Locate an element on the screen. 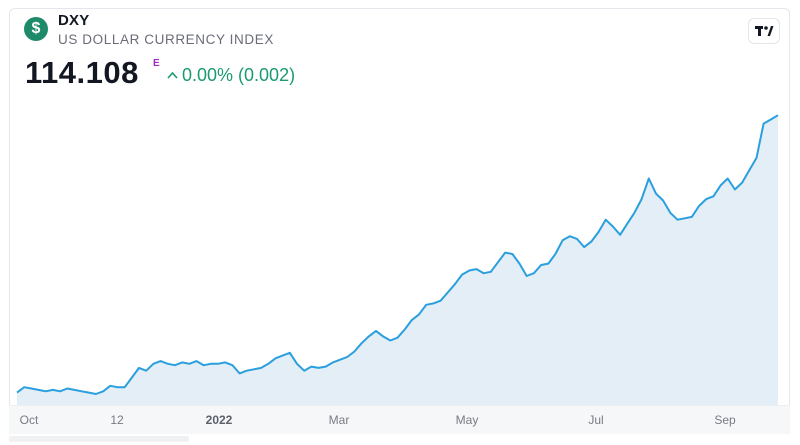  x-tick-label: Sep is located at coordinates (724, 420).